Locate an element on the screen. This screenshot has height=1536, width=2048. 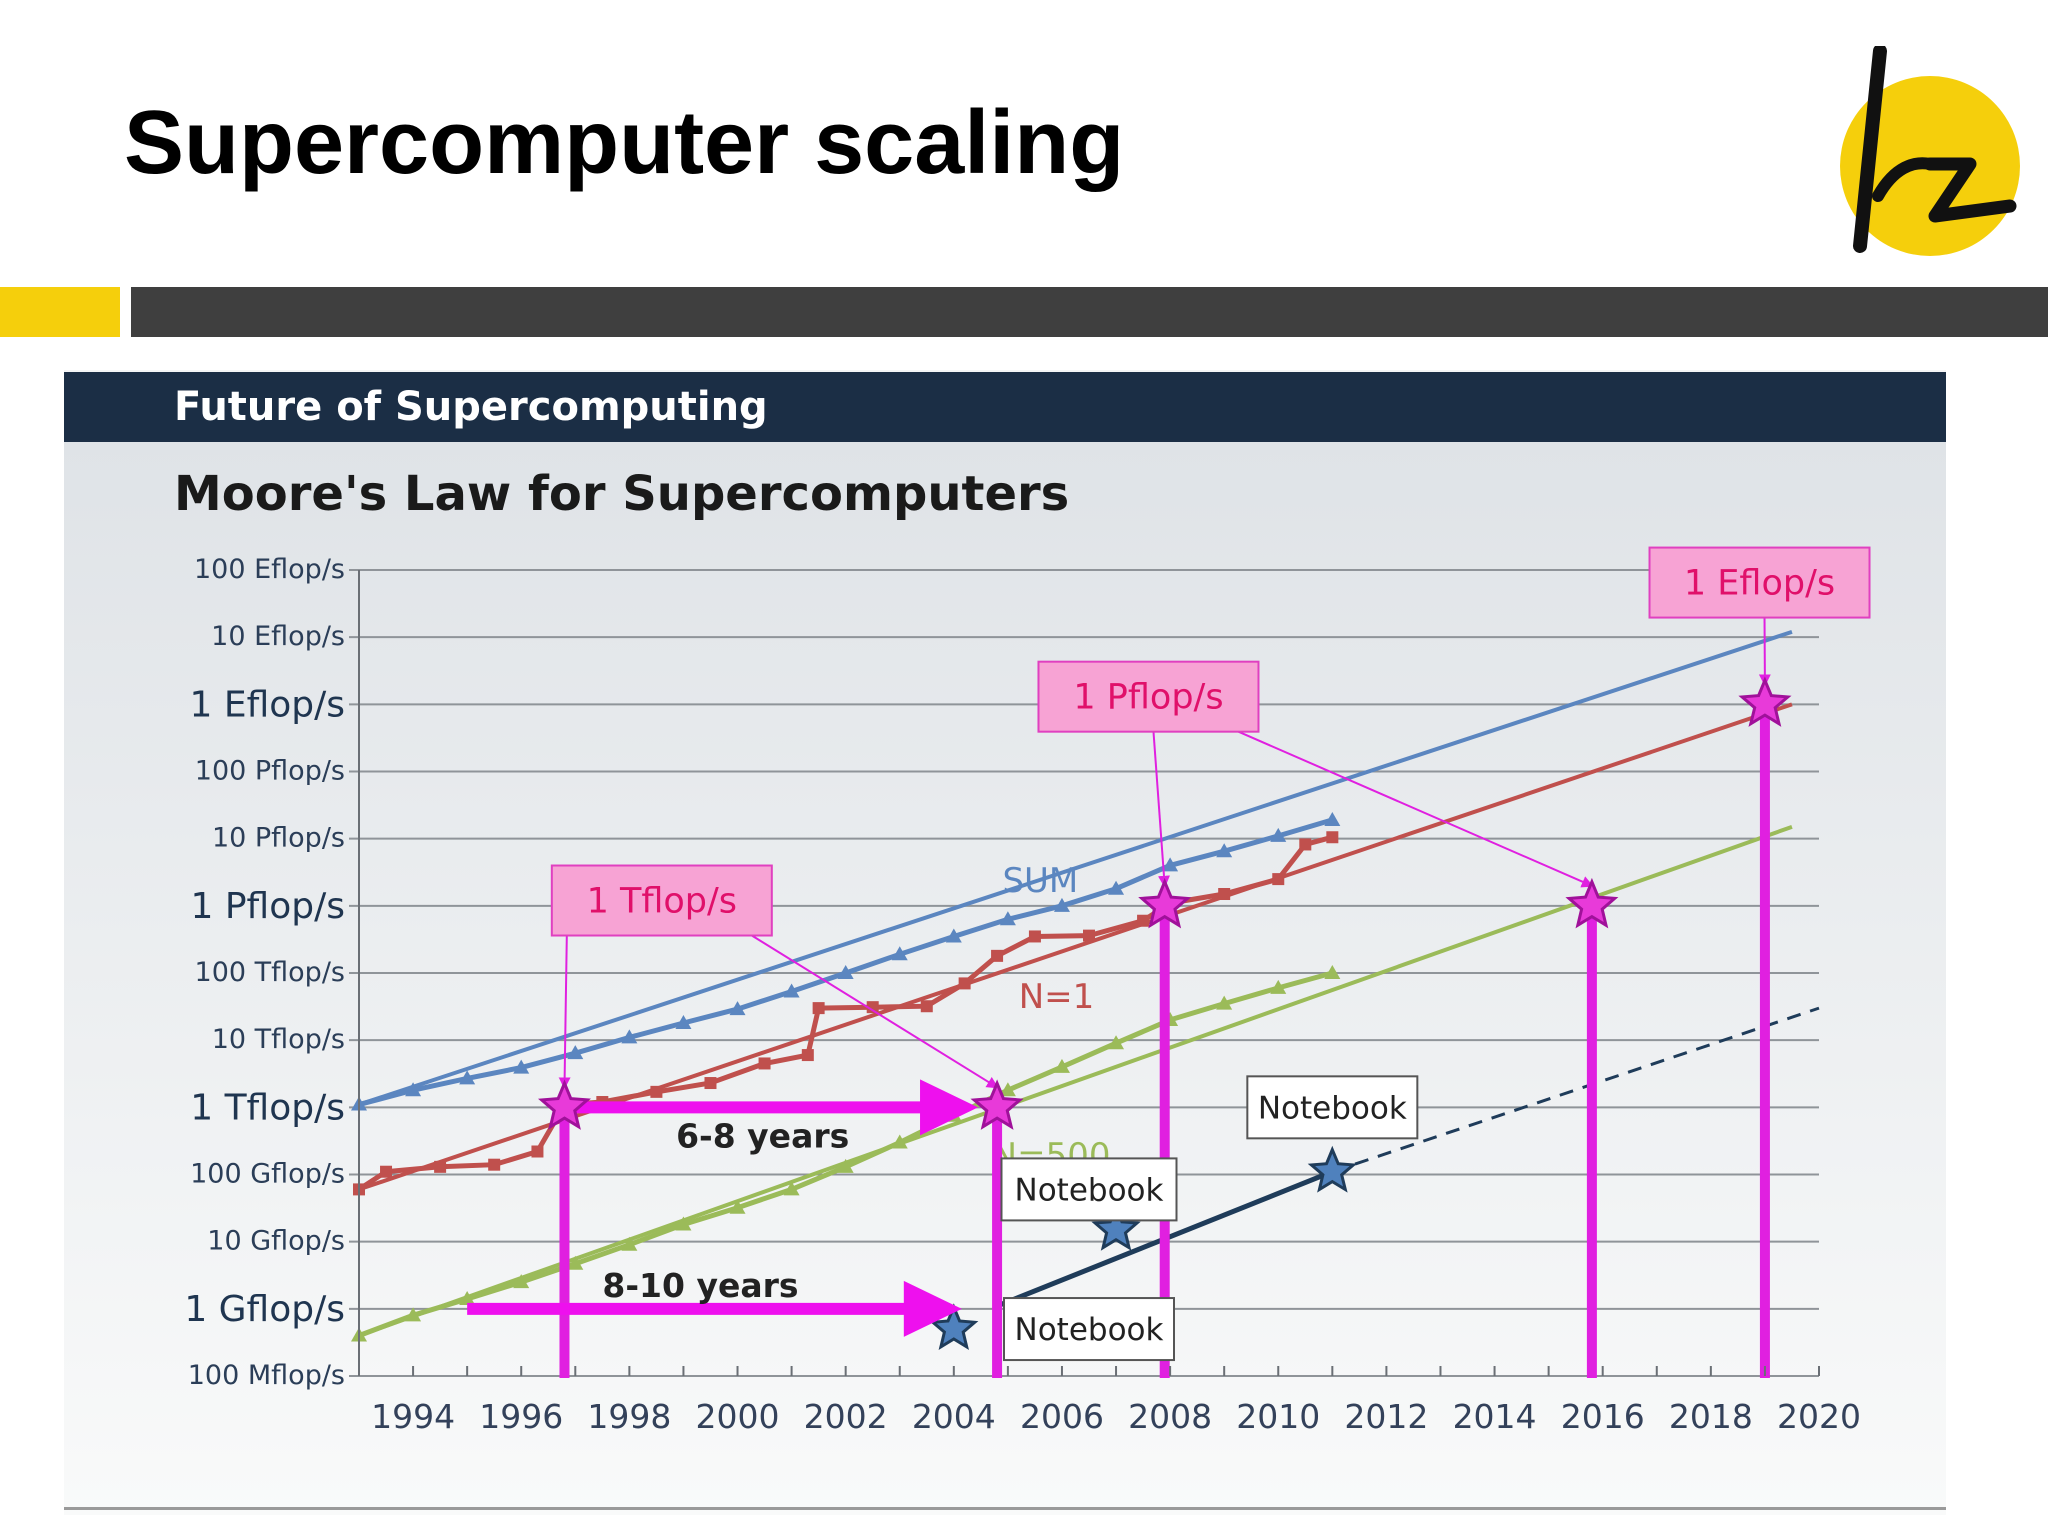
x-tick-label: 2000 is located at coordinates (738, 1416).